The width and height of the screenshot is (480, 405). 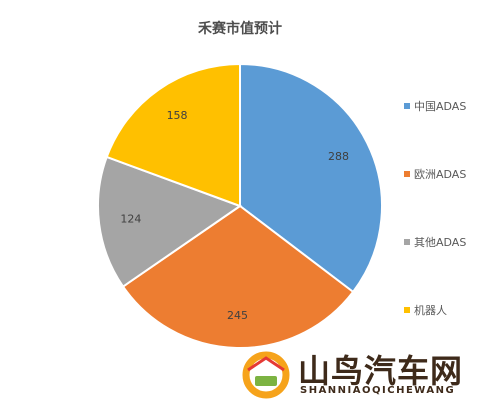 I want to click on legend-item-0: 中国ADAS, so click(x=435, y=106).